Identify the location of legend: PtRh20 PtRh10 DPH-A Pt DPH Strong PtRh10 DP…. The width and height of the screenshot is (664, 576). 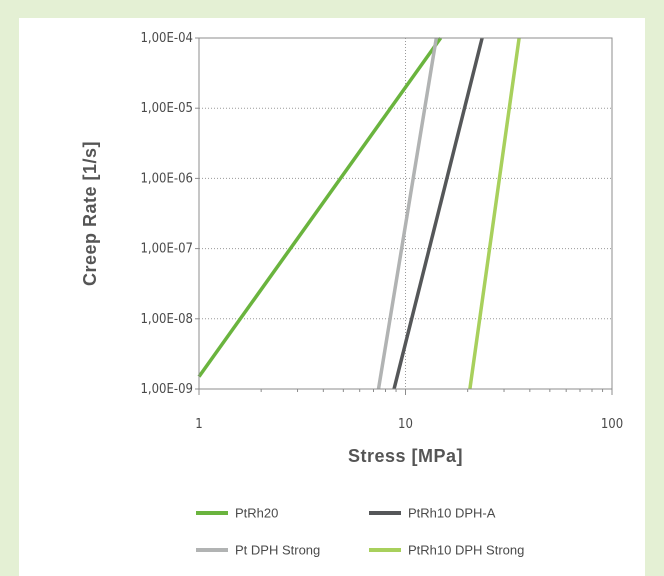
(360, 532).